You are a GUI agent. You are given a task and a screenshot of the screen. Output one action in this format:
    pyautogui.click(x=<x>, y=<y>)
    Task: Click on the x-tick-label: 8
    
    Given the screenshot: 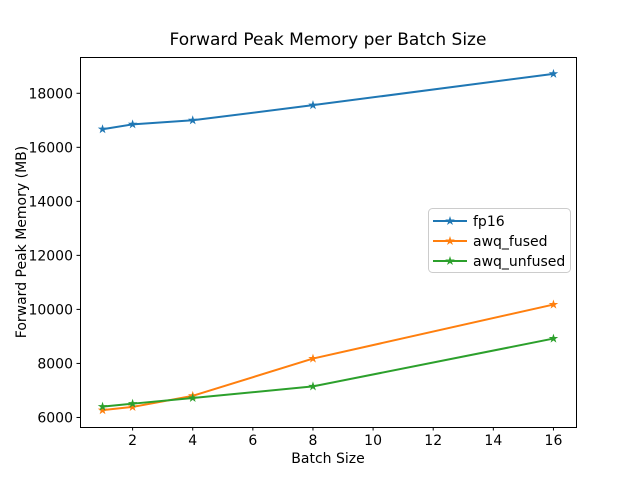 What is the action you would take?
    pyautogui.click(x=313, y=441)
    